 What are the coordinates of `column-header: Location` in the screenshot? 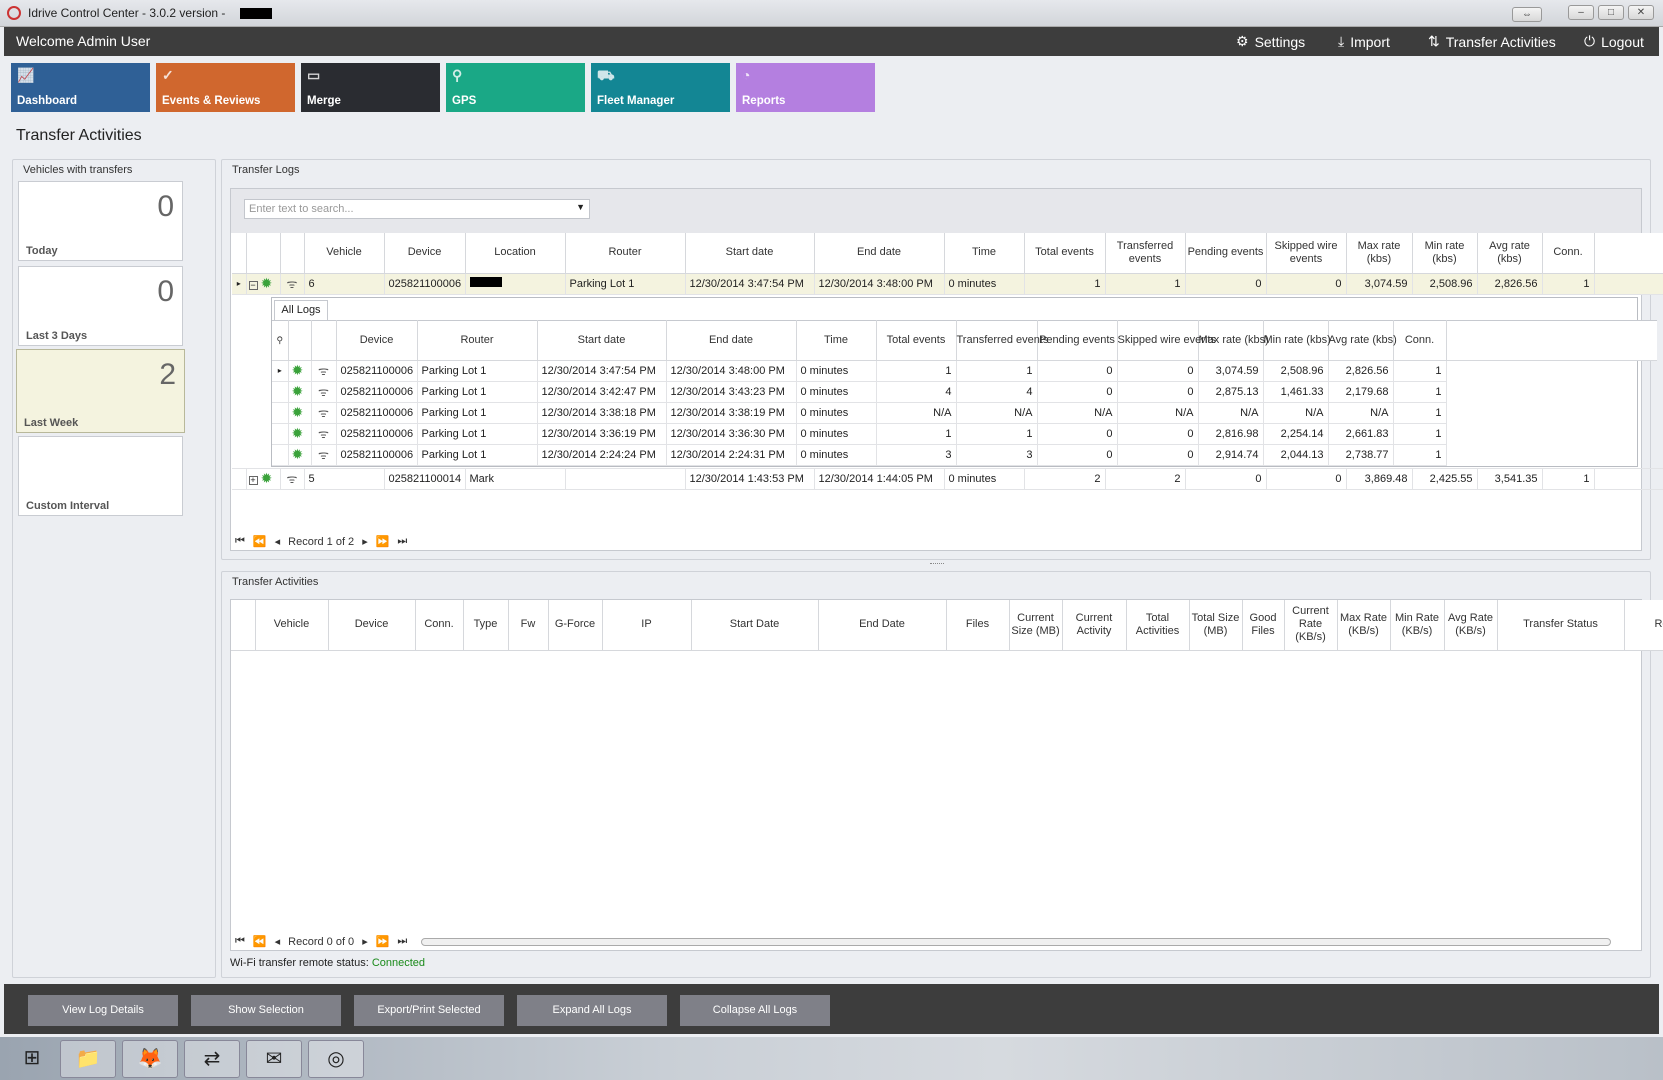 It's located at (515, 253).